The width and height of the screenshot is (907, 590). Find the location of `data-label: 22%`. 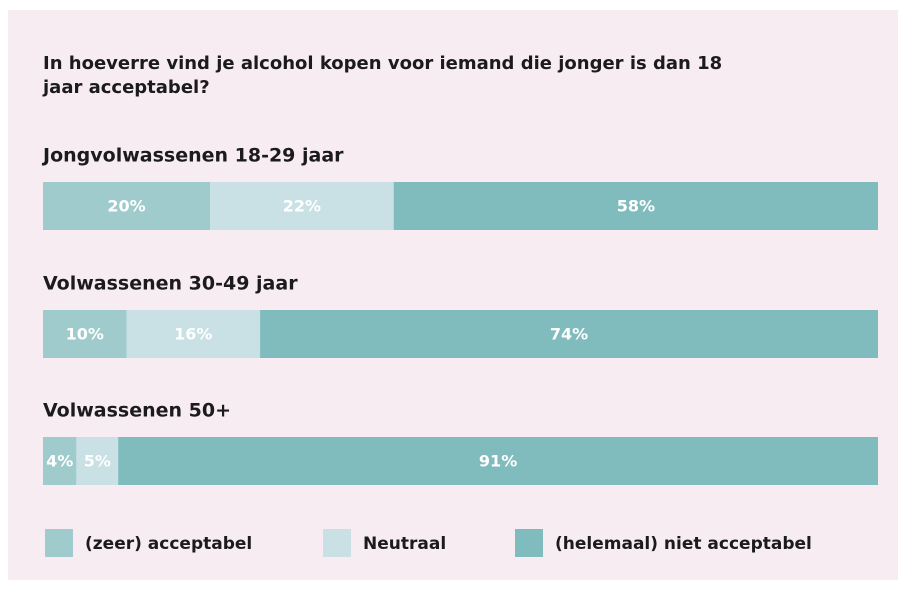

data-label: 22% is located at coordinates (302, 206).